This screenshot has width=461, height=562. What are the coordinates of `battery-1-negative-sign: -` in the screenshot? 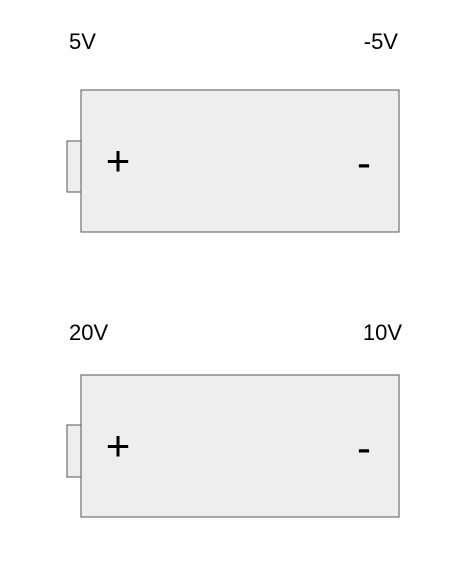 It's located at (364, 162).